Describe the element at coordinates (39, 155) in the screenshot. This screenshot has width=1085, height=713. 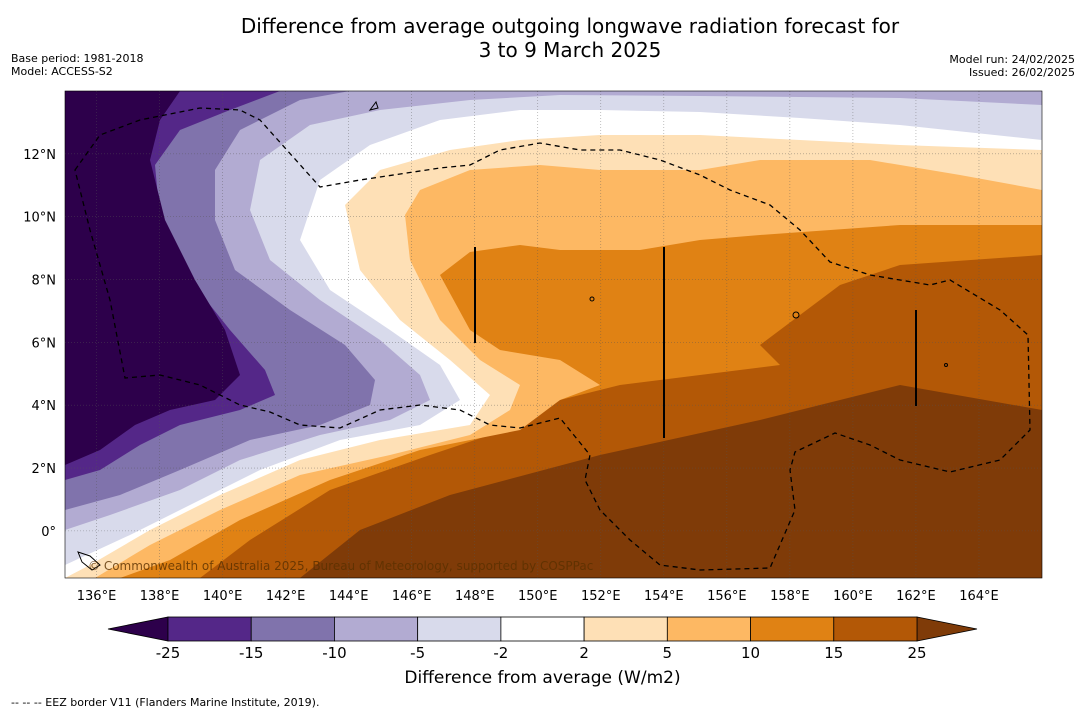
I see `lat-tick-label: 12°N` at that location.